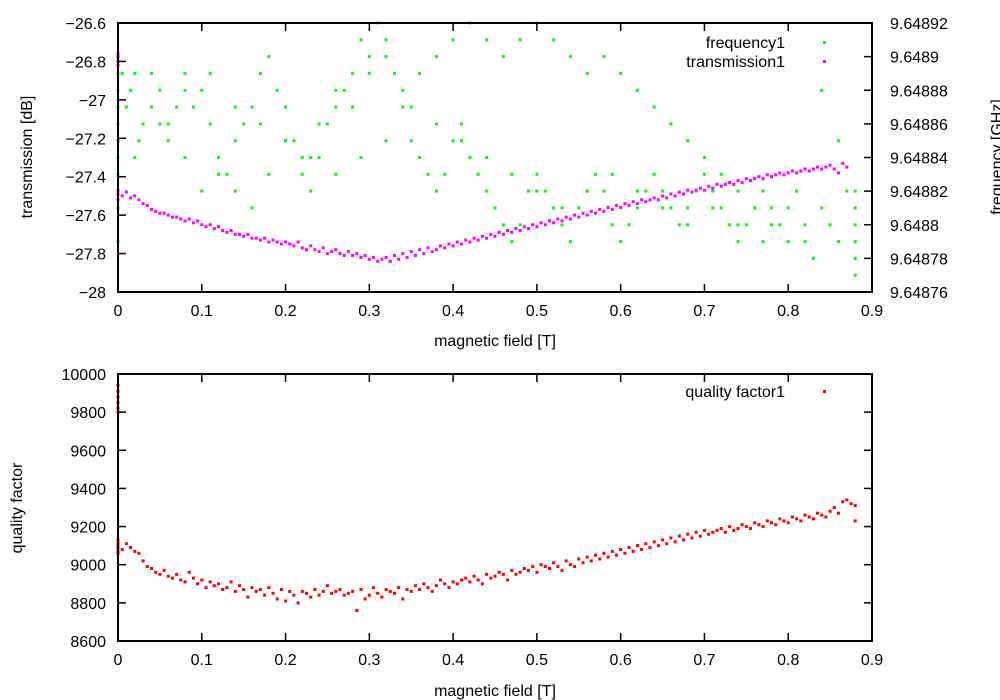 The height and width of the screenshot is (700, 1000). I want to click on top-x-tick-label: 0.9, so click(872, 311).